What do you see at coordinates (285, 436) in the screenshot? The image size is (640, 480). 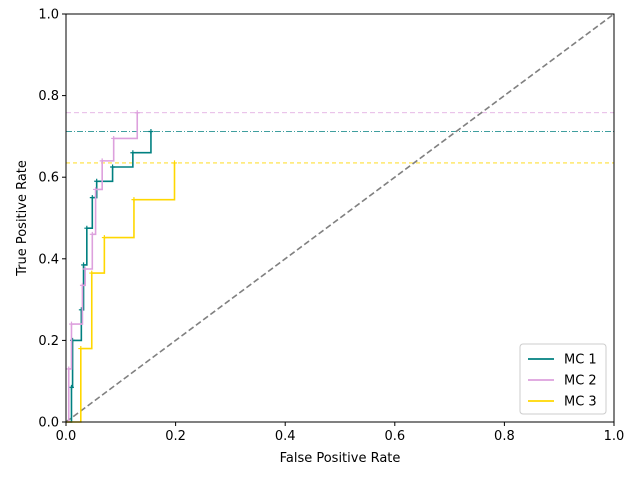 I see `x-tick-label: 0.4` at bounding box center [285, 436].